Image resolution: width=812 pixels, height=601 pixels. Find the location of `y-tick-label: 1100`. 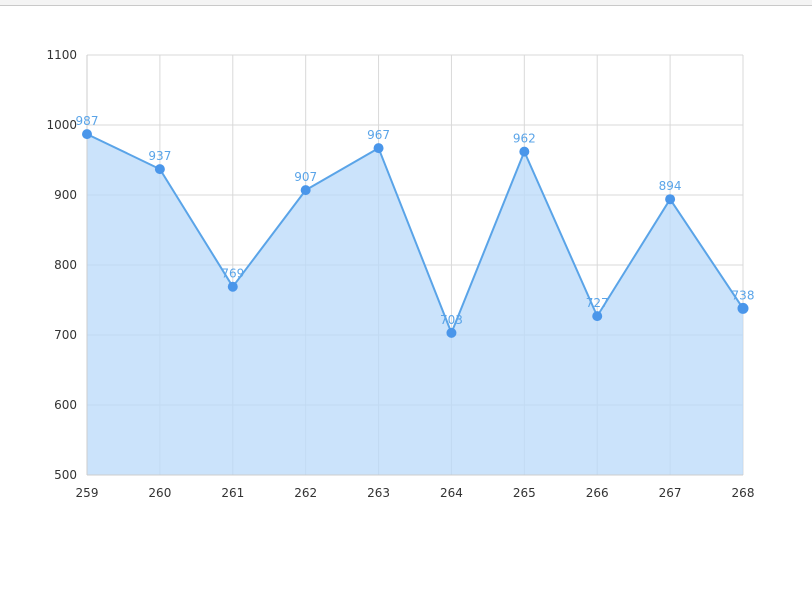

y-tick-label: 1100 is located at coordinates (61, 55).